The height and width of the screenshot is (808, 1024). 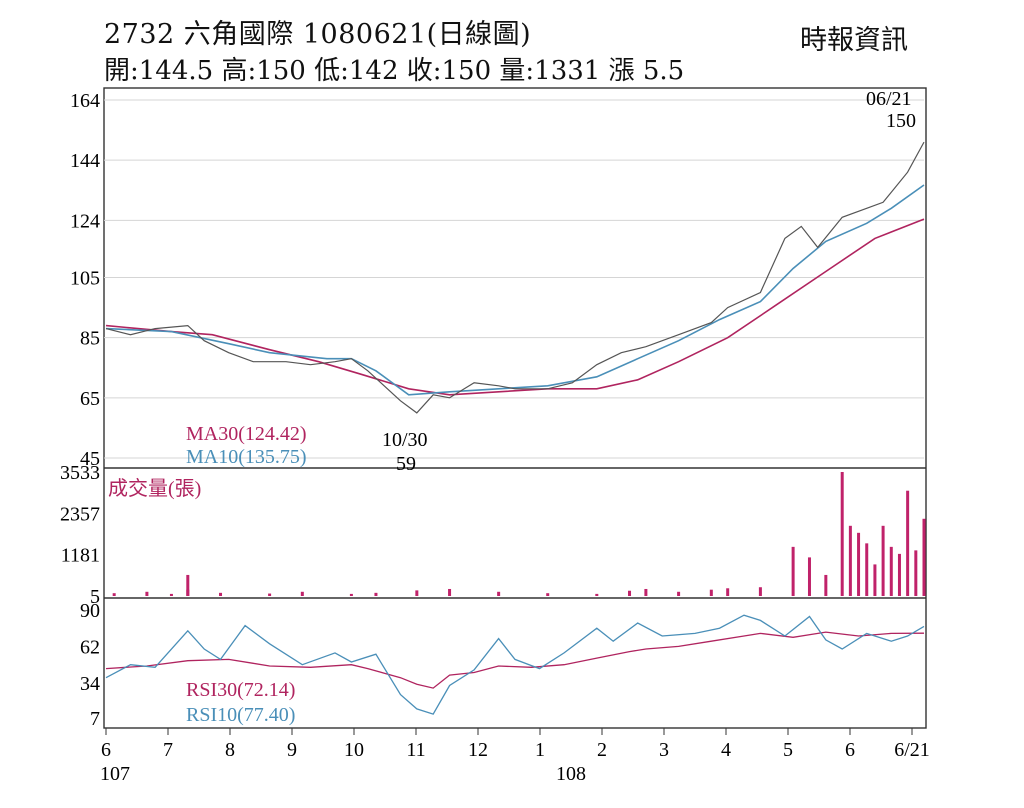 What do you see at coordinates (354, 750) in the screenshot?
I see `x-tick-label: 10` at bounding box center [354, 750].